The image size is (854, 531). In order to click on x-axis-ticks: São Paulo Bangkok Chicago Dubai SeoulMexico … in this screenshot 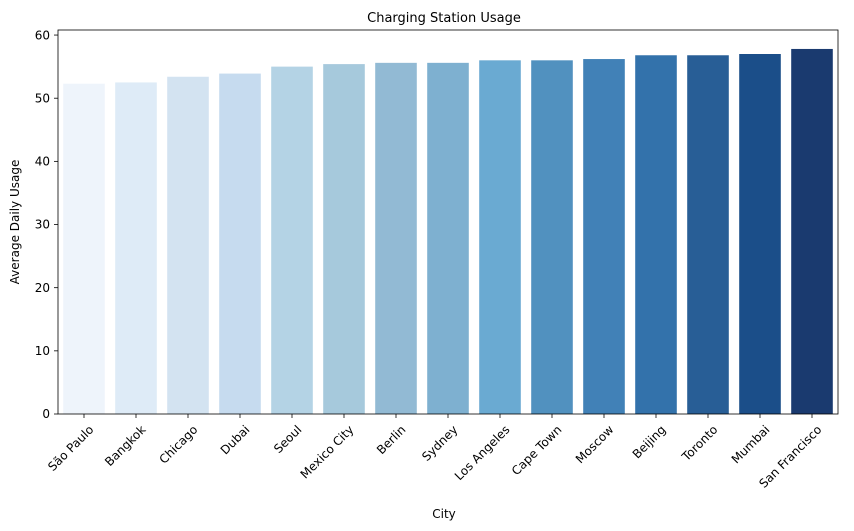, I will do `click(434, 452)`.